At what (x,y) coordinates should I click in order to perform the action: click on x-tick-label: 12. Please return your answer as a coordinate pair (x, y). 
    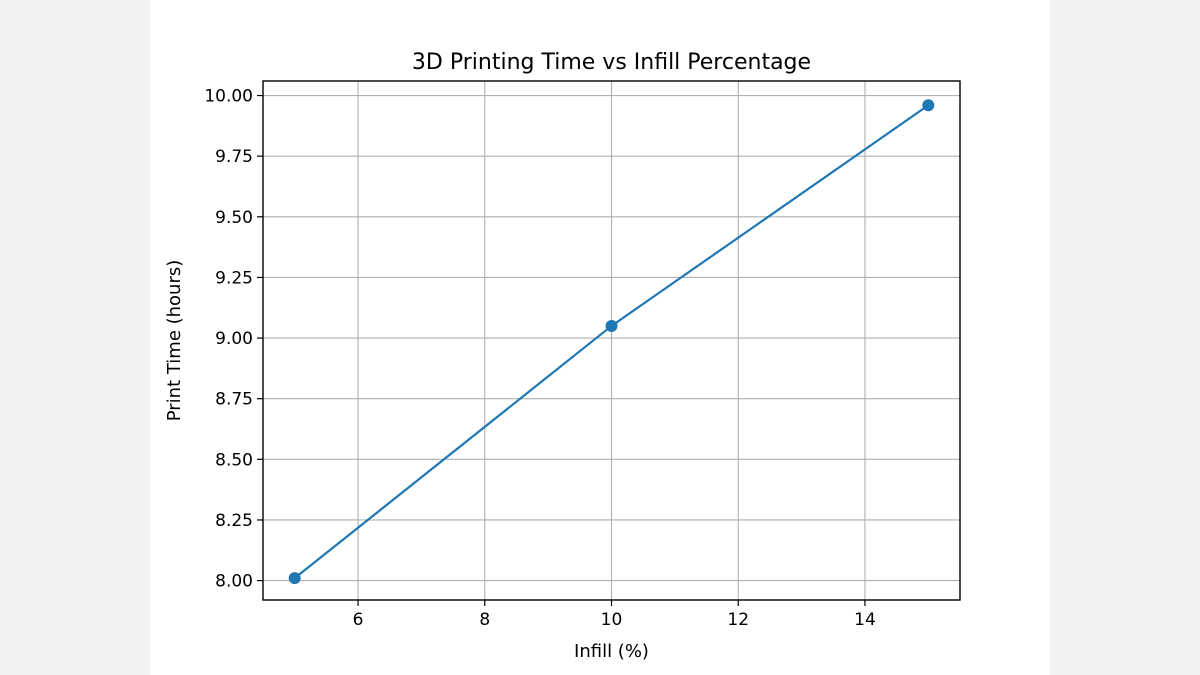
    Looking at the image, I should click on (738, 620).